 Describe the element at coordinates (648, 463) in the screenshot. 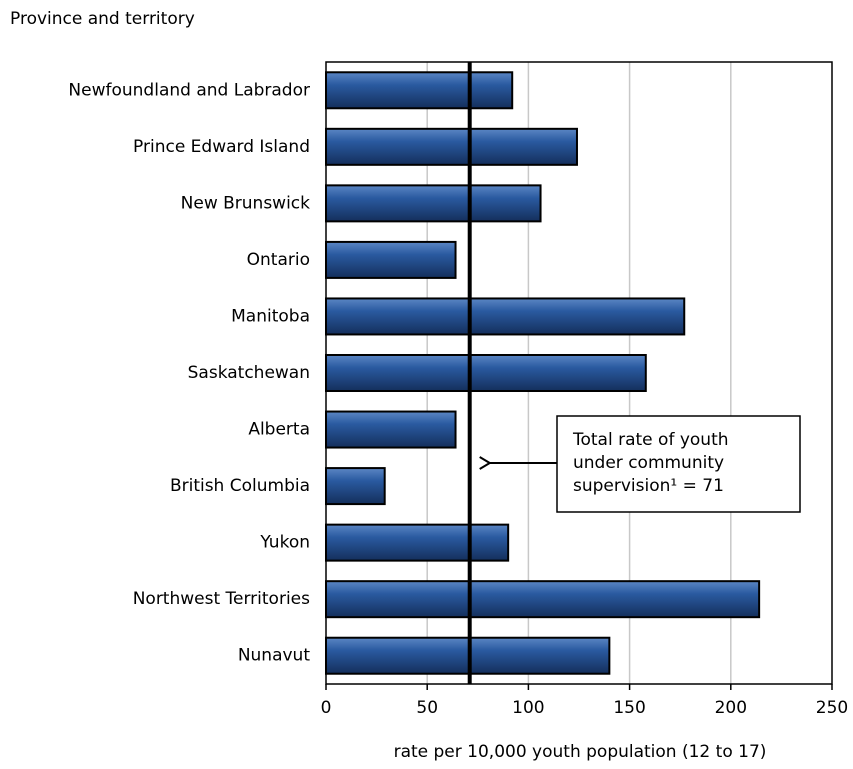

I see `annotation-text: under community` at that location.